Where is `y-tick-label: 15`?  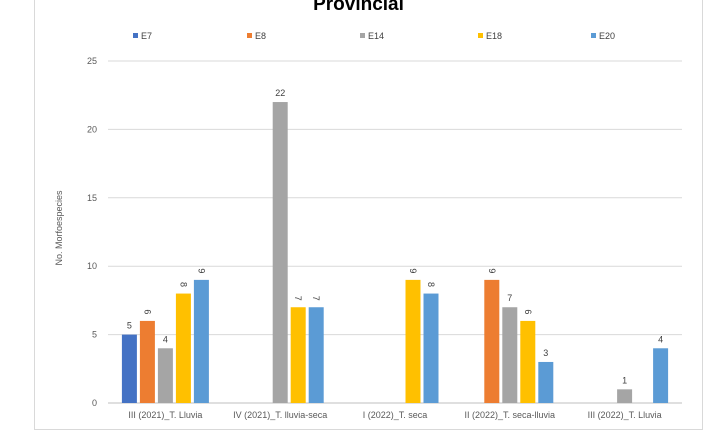
y-tick-label: 15 is located at coordinates (92, 198).